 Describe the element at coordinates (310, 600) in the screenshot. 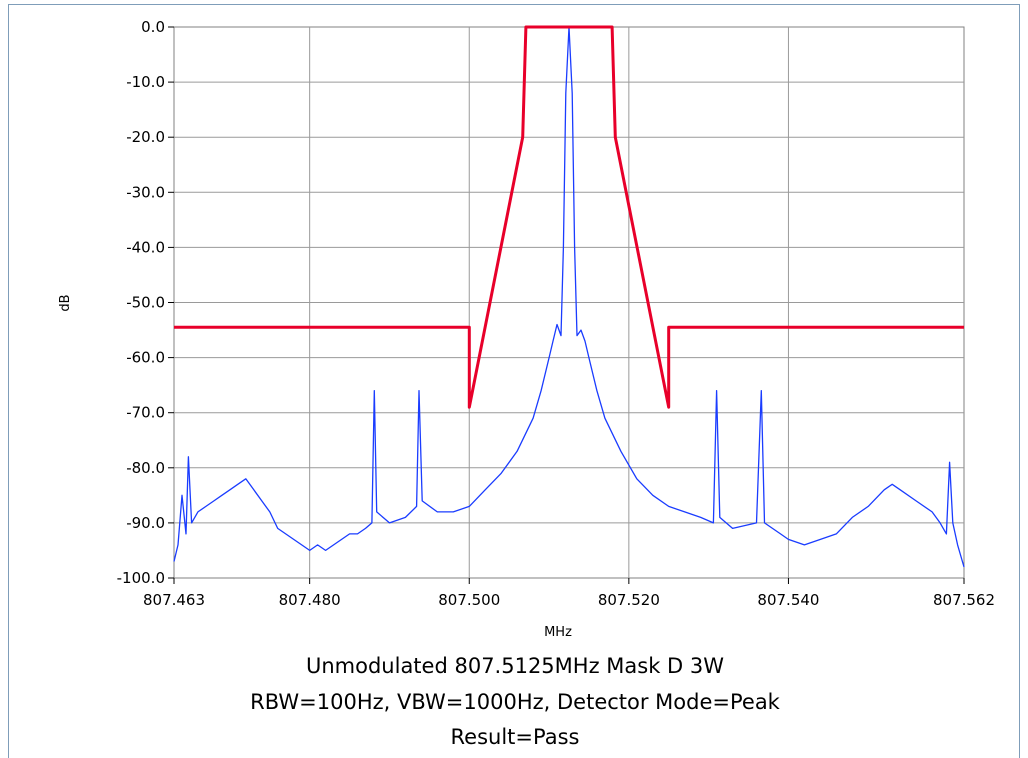

I see `x-tick-label: 807.480` at that location.